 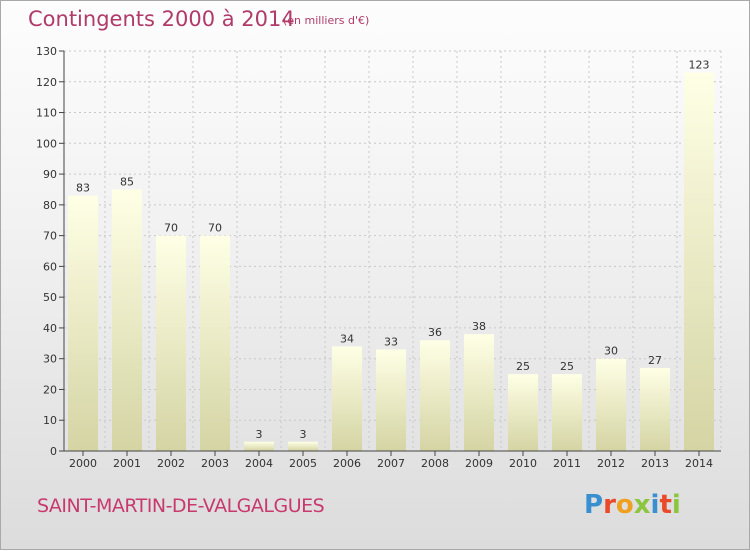 I want to click on x-tick-label: 2000, so click(x=83, y=463).